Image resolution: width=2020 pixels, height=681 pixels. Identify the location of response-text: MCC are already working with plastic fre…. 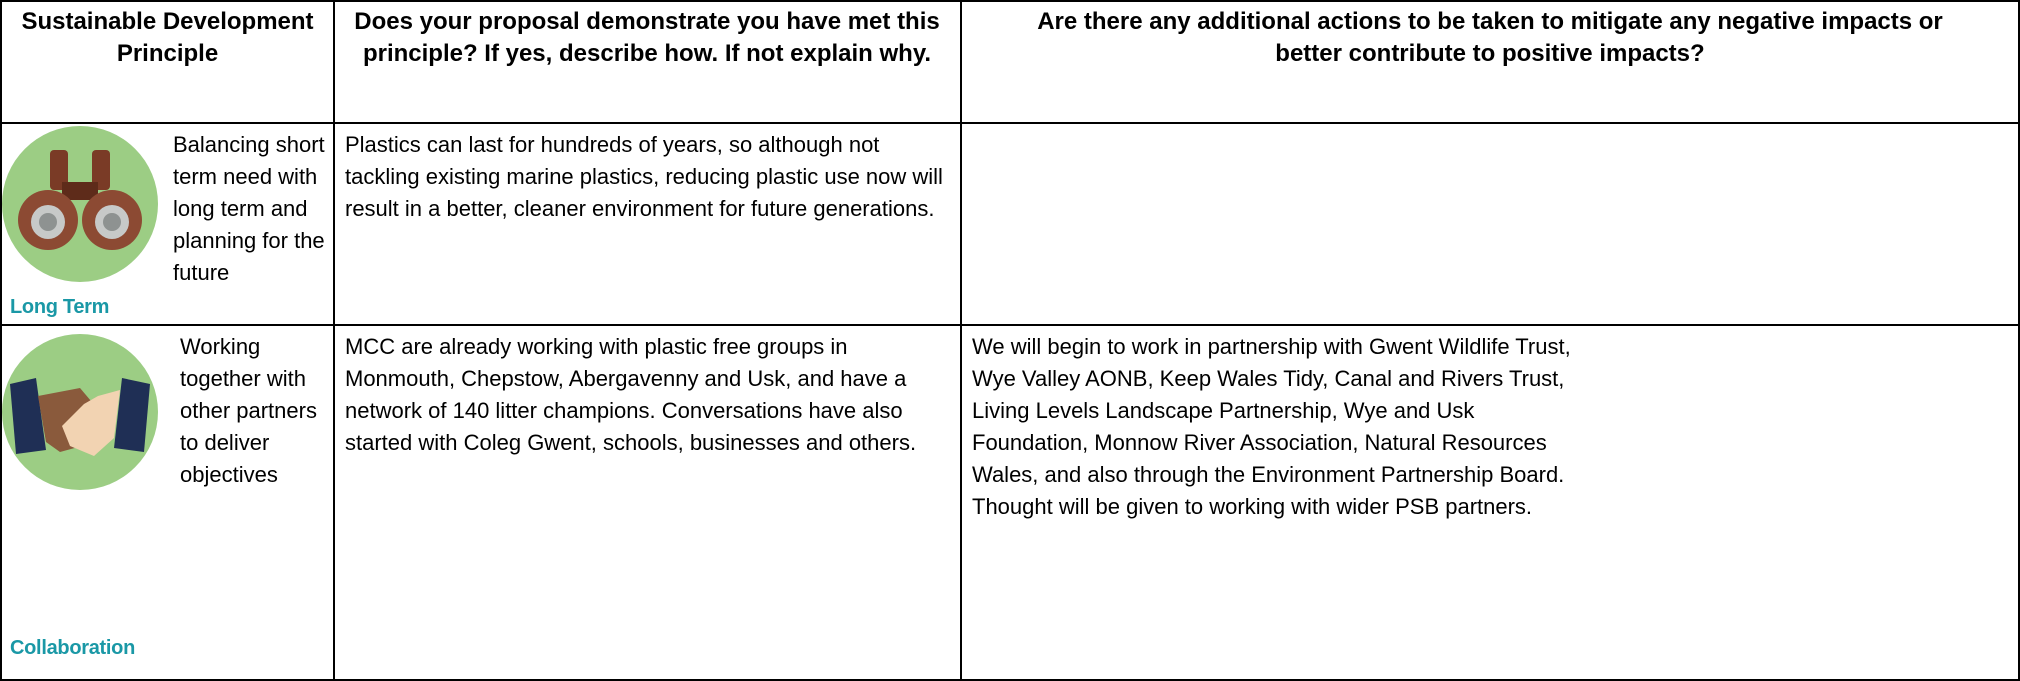
(631, 394).